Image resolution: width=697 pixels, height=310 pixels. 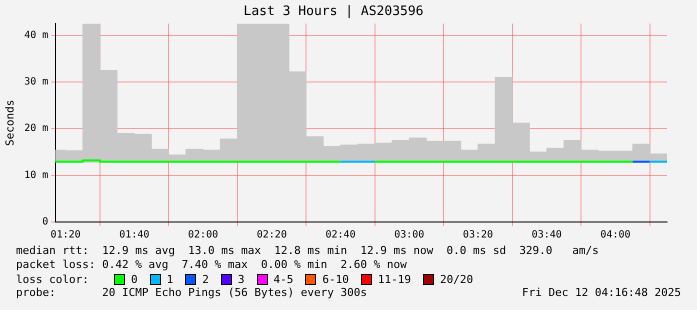 What do you see at coordinates (240, 279) in the screenshot?
I see `text: 3` at bounding box center [240, 279].